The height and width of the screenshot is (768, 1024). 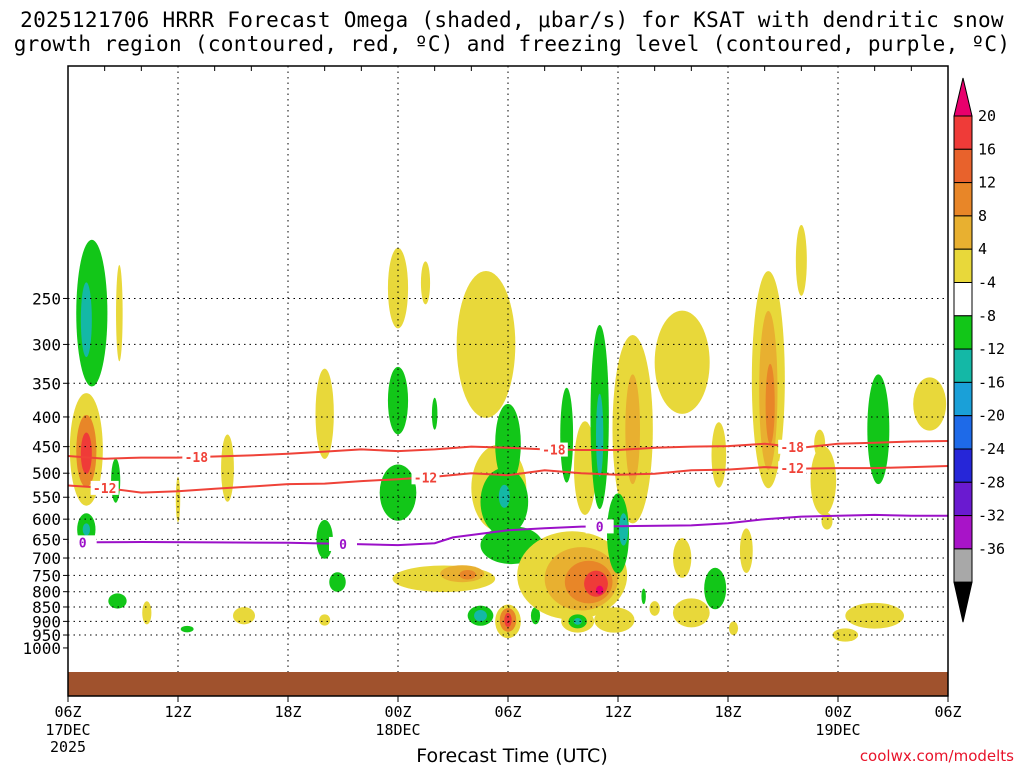 I want to click on y-tick-label: 650, so click(x=46, y=539).